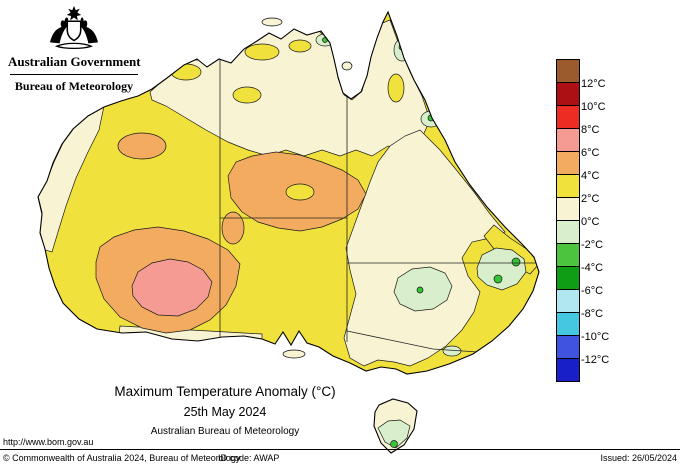 This screenshot has height=467, width=680. What do you see at coordinates (579, 281) in the screenshot?
I see `legend-swatch: -6°C` at bounding box center [579, 281].